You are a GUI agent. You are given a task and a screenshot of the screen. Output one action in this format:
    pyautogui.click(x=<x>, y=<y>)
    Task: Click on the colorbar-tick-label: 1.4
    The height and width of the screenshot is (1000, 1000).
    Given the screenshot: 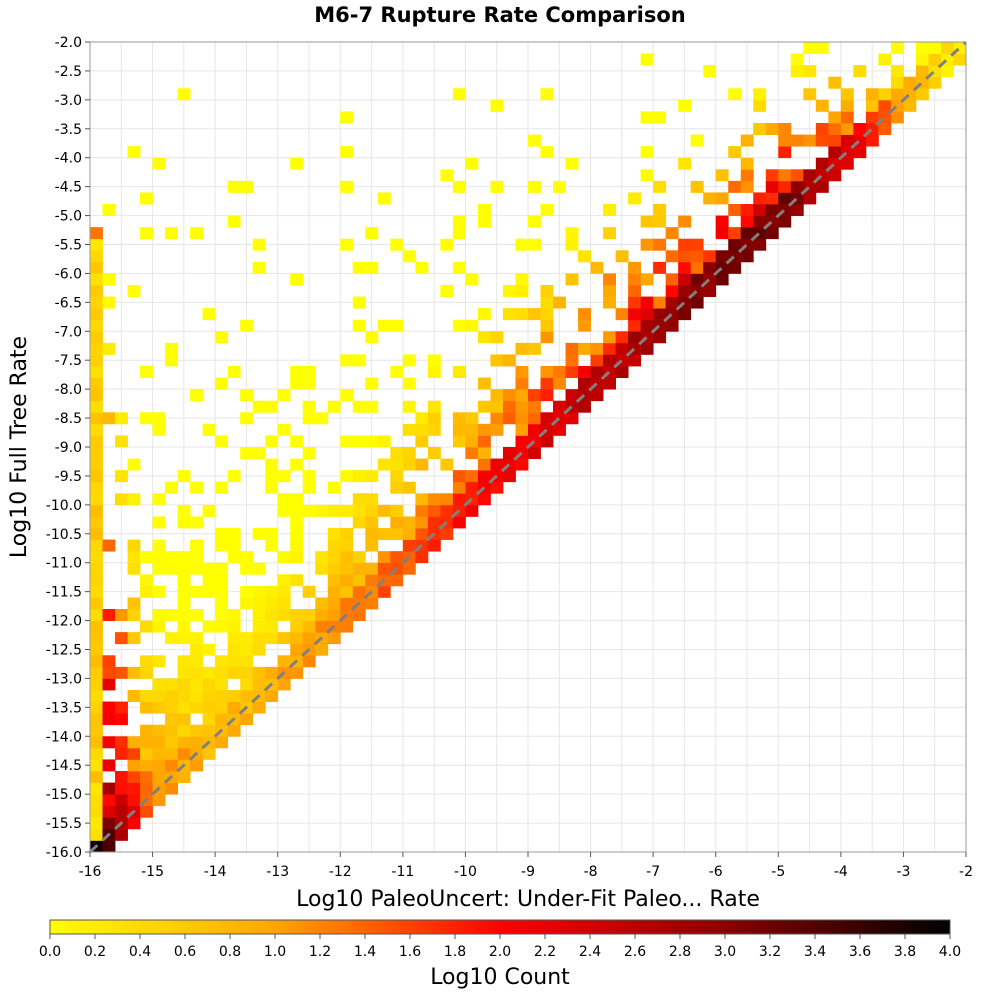 What is the action you would take?
    pyautogui.click(x=365, y=952)
    